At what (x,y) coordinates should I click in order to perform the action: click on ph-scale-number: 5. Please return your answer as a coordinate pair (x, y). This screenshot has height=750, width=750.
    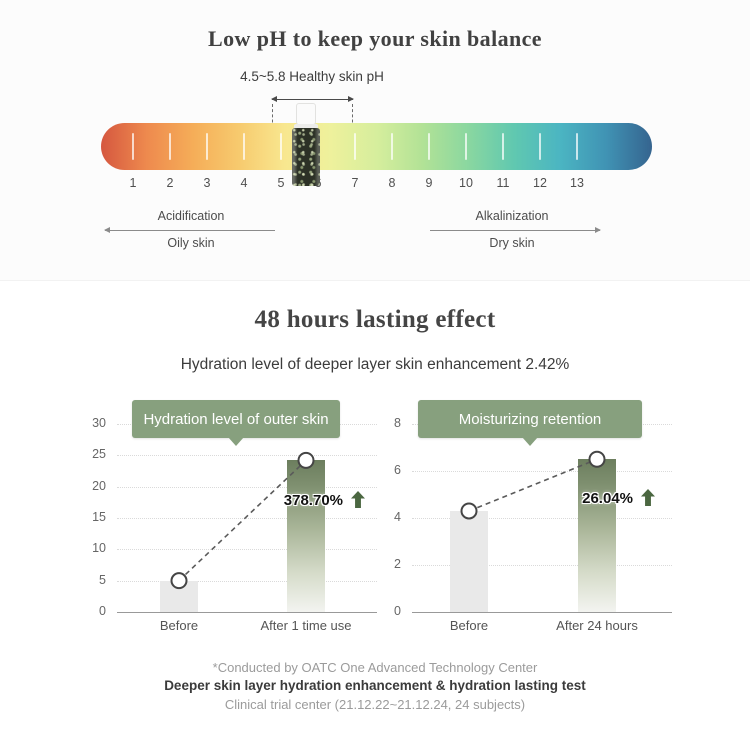
    Looking at the image, I should click on (281, 183).